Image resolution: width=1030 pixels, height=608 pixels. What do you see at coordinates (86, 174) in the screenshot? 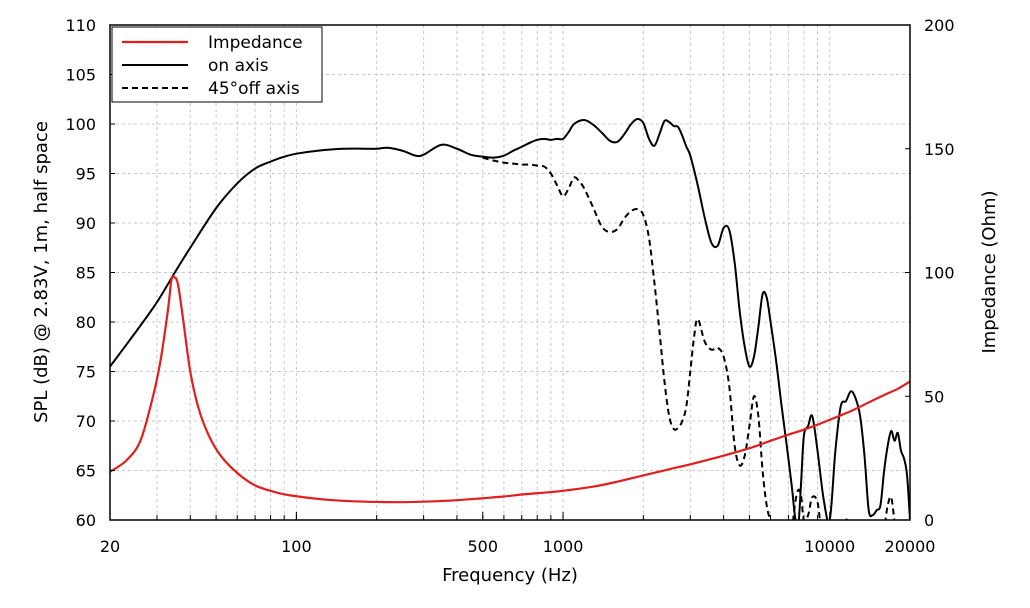
I see `y-tick-label: 95` at bounding box center [86, 174].